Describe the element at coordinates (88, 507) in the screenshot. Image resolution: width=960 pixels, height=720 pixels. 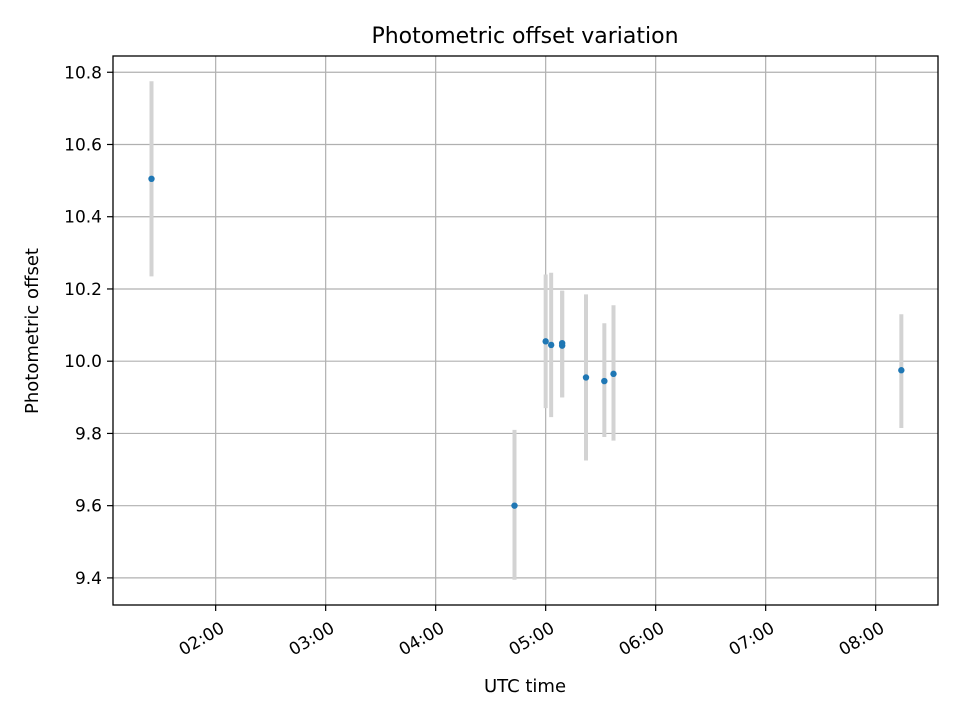
I see `y-tick-label: 9.6` at that location.